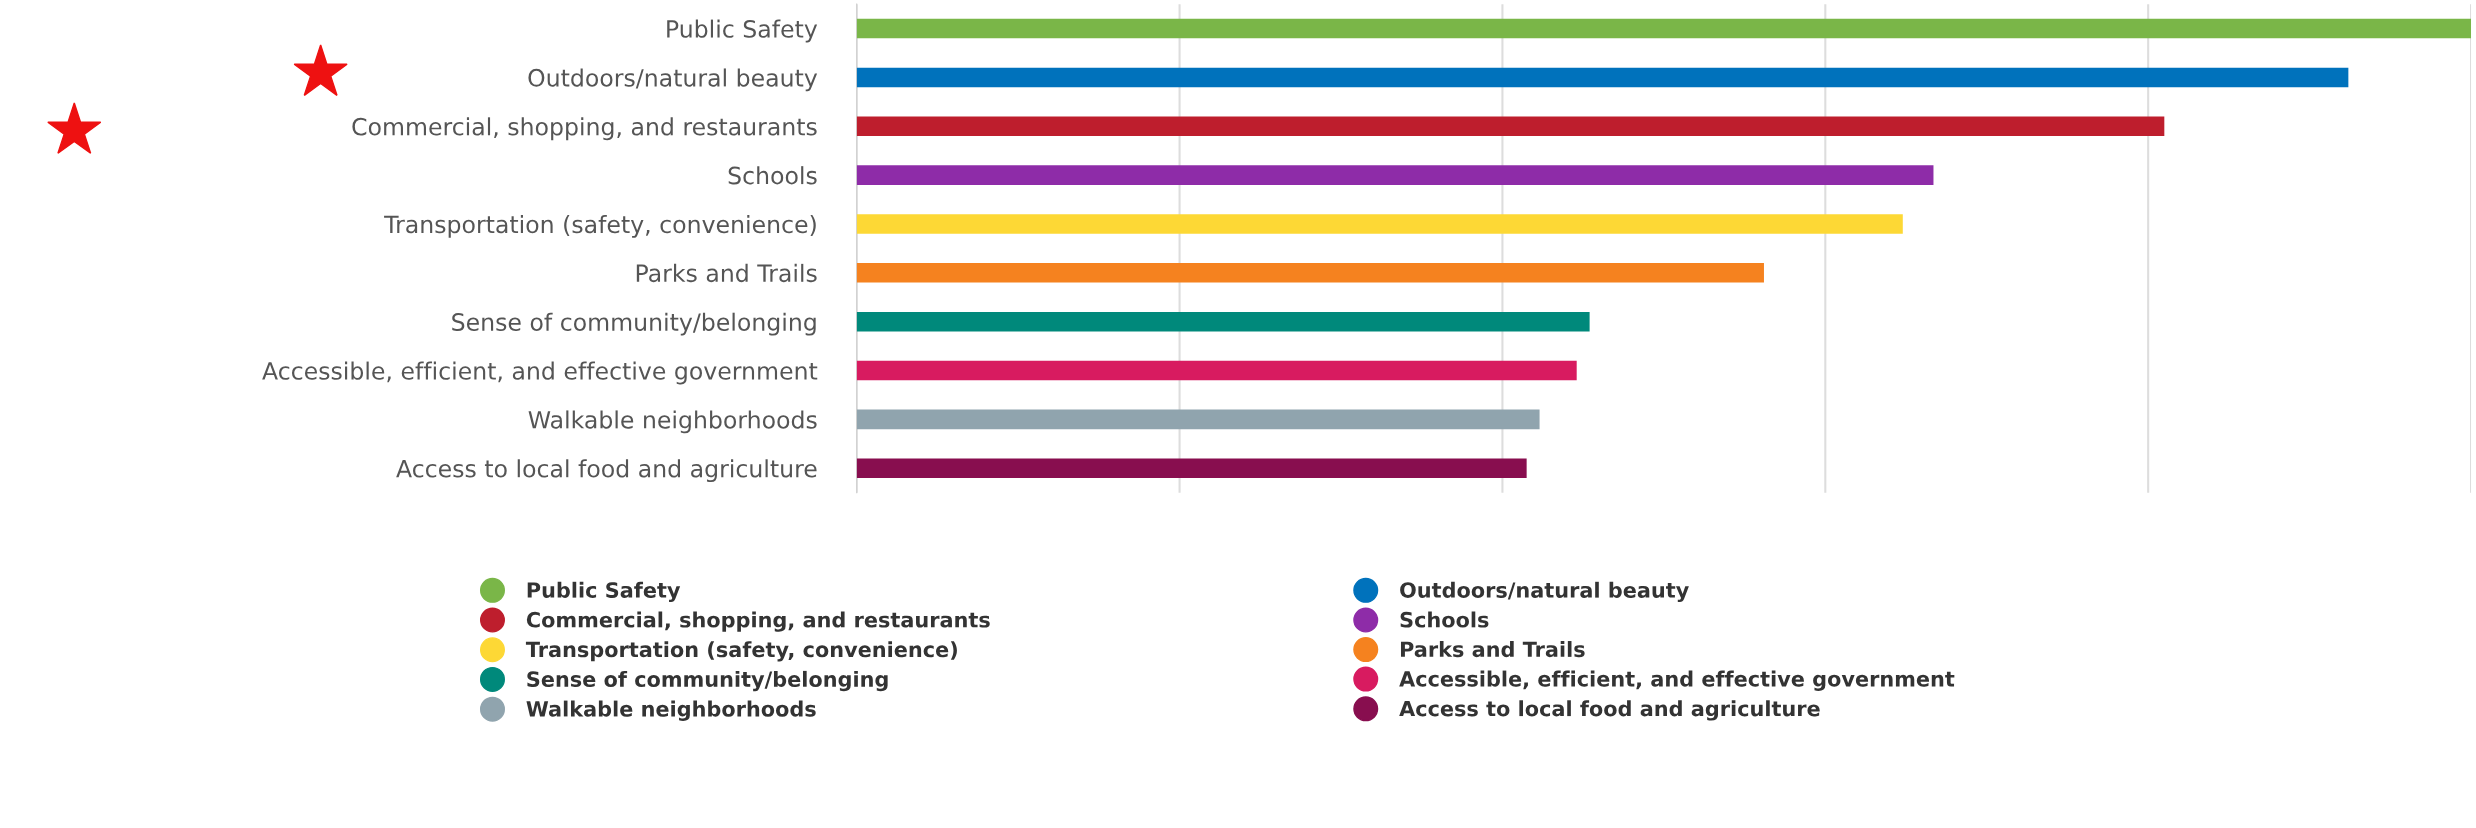 Image resolution: width=2476 pixels, height=828 pixels. What do you see at coordinates (1544, 592) in the screenshot?
I see `legend-label: Outdoors/natural beauty` at bounding box center [1544, 592].